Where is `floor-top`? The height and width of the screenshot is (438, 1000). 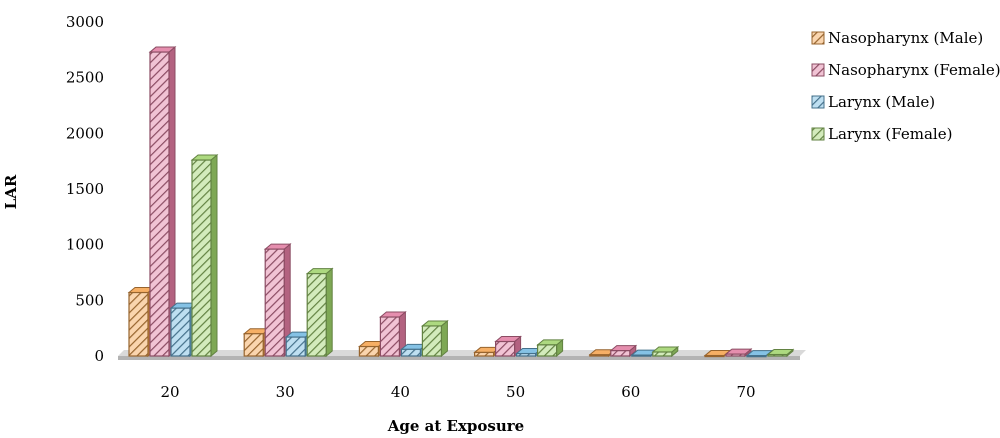 floor-top is located at coordinates (462, 353).